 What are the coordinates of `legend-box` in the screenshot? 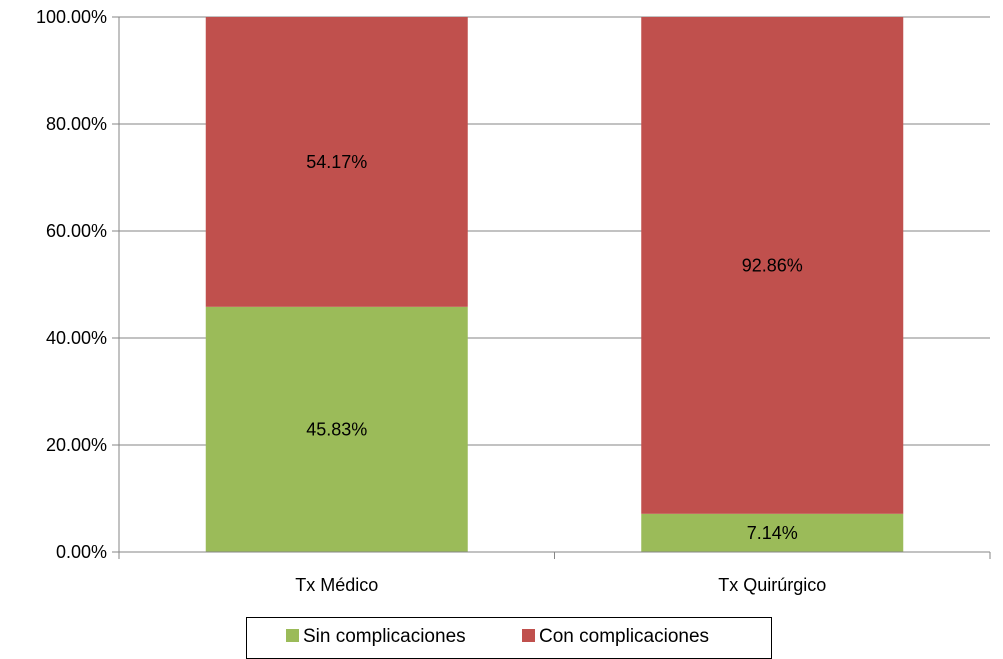 It's located at (509, 638).